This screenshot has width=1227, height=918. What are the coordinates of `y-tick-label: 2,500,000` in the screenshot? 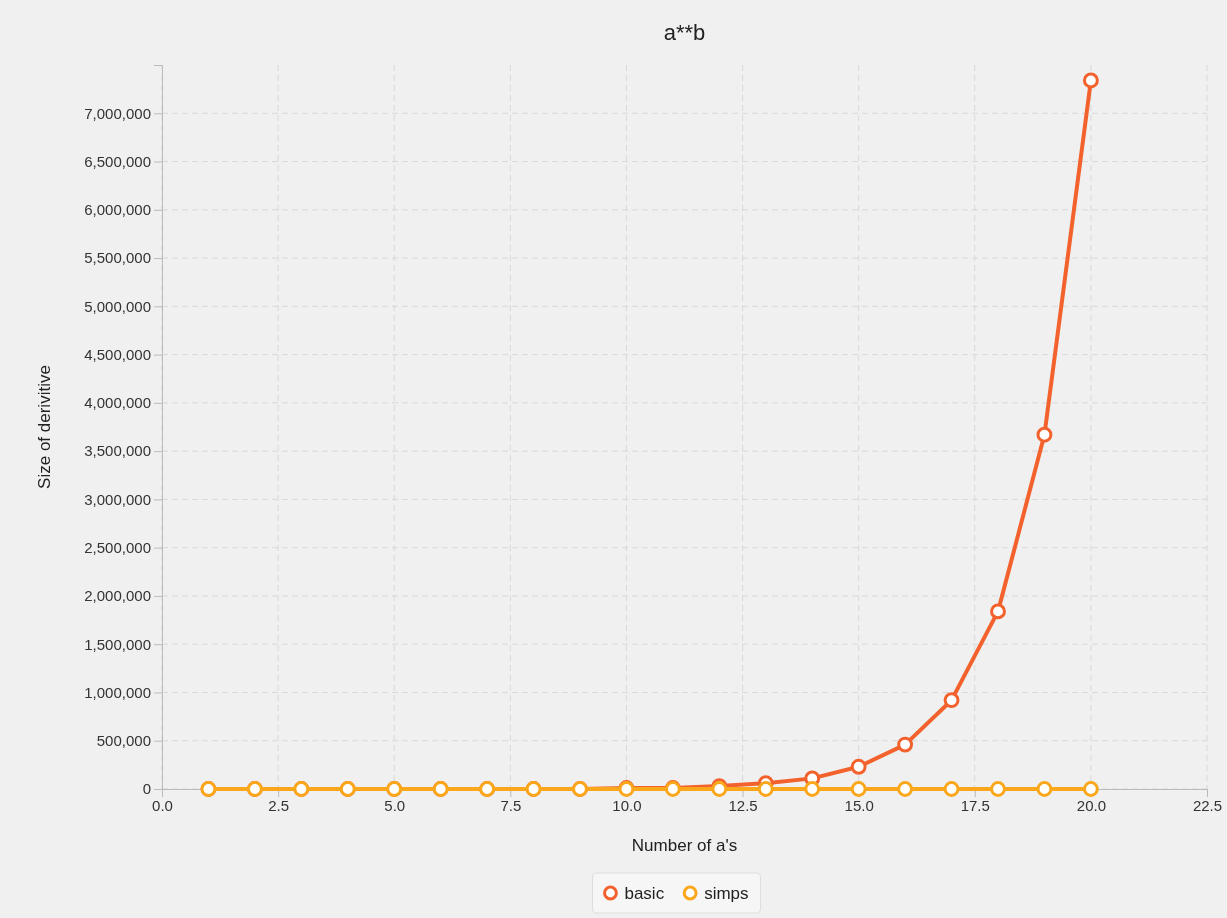 It's located at (117, 547).